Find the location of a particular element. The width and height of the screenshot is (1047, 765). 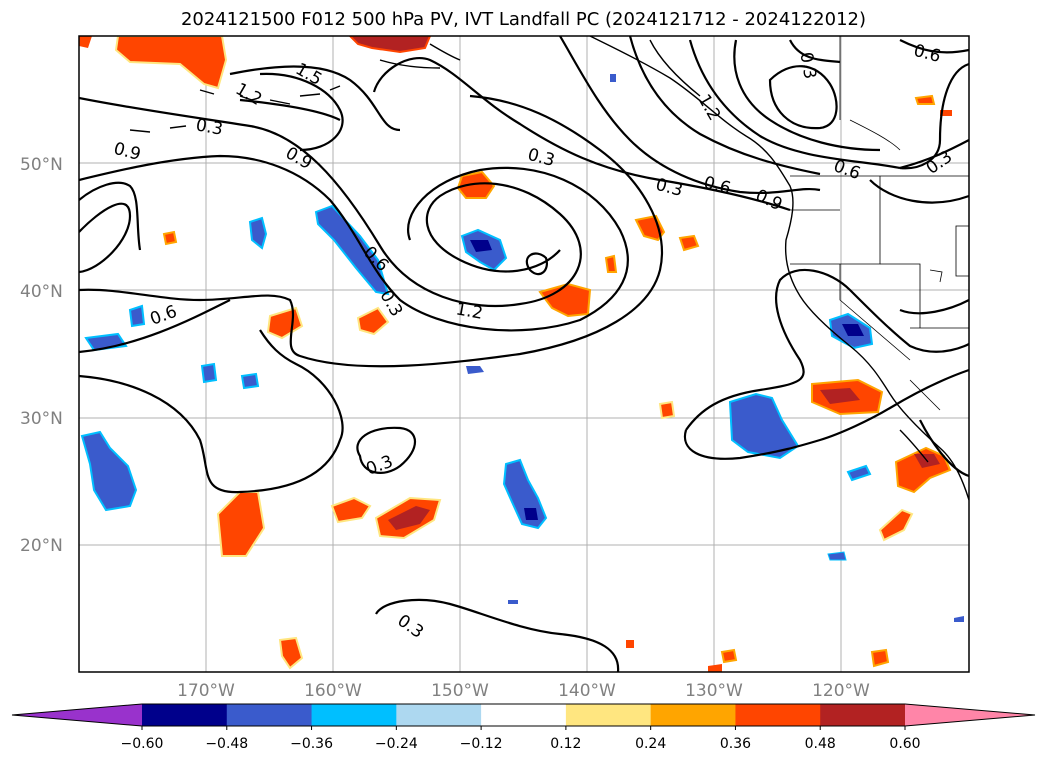

colorbar-tick-label: −0.36 is located at coordinates (311, 744).